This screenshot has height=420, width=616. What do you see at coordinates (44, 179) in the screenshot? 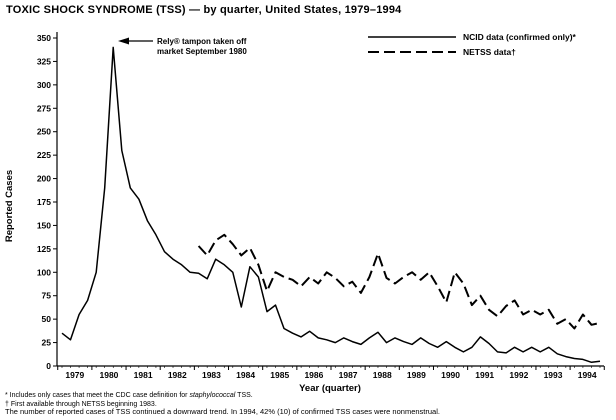
I see `y-tick-label: 200` at bounding box center [44, 179].